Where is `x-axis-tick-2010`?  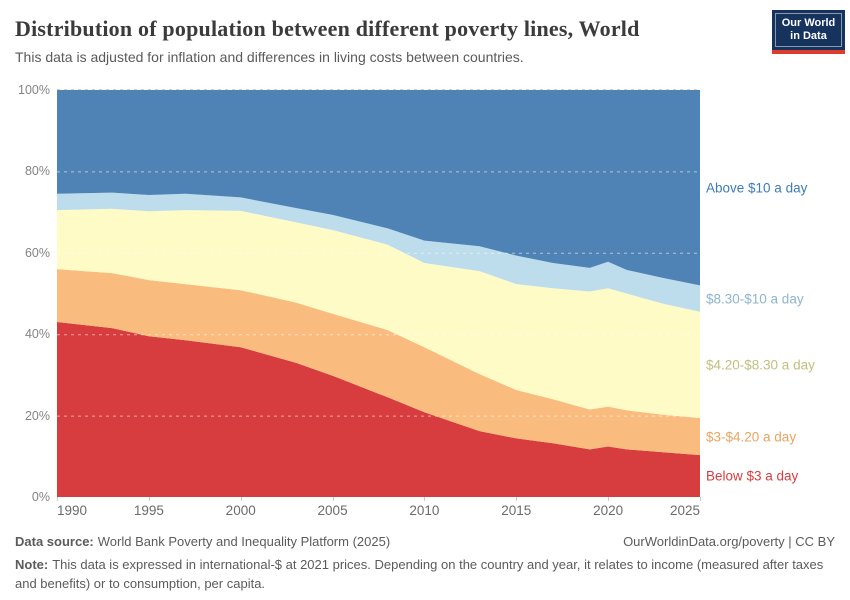
x-axis-tick-2010 is located at coordinates (425, 499).